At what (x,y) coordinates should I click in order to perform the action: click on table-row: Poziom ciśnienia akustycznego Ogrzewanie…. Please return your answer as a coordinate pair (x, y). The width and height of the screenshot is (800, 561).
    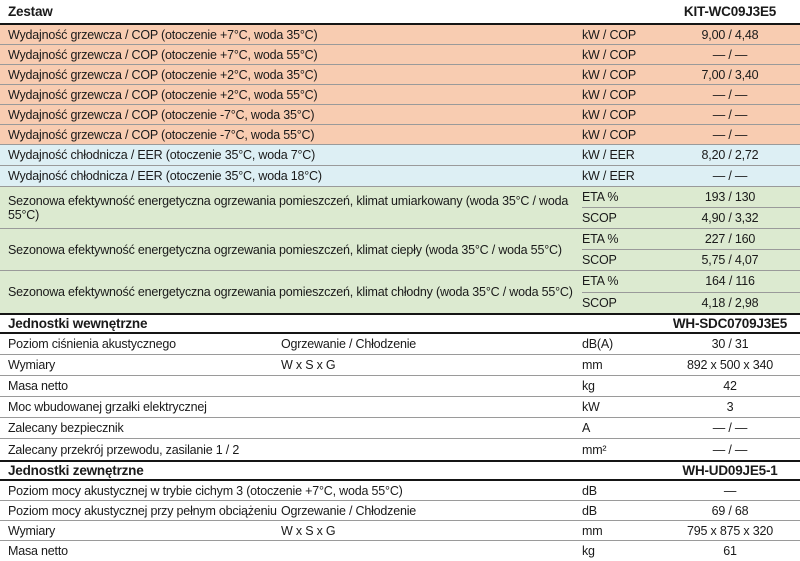
    Looking at the image, I should click on (400, 344).